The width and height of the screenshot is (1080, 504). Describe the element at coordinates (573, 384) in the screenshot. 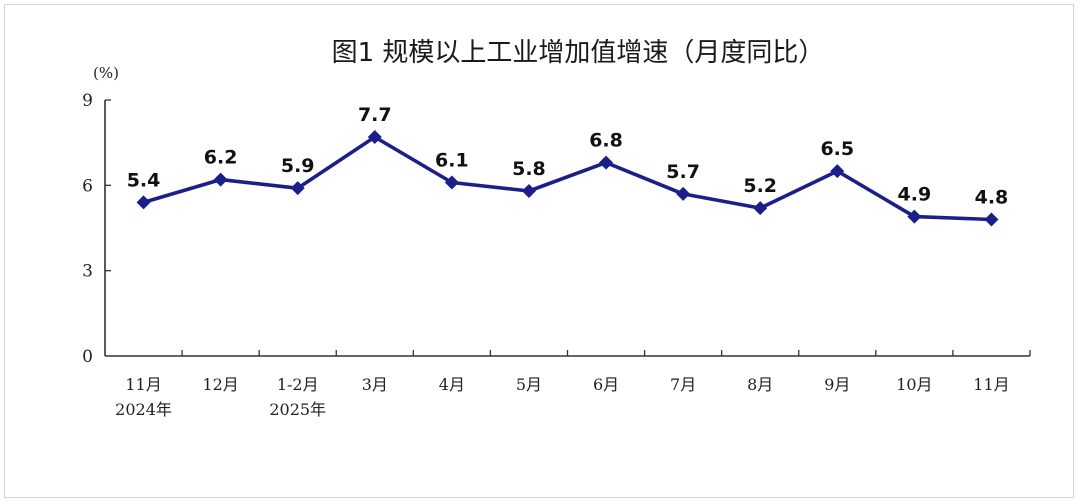

I see `x-axis-ticks: 11月 2024年 12月 1-2月 2025年 3月 4月 5月 6月 7月 8月 9月 10月 11月` at that location.